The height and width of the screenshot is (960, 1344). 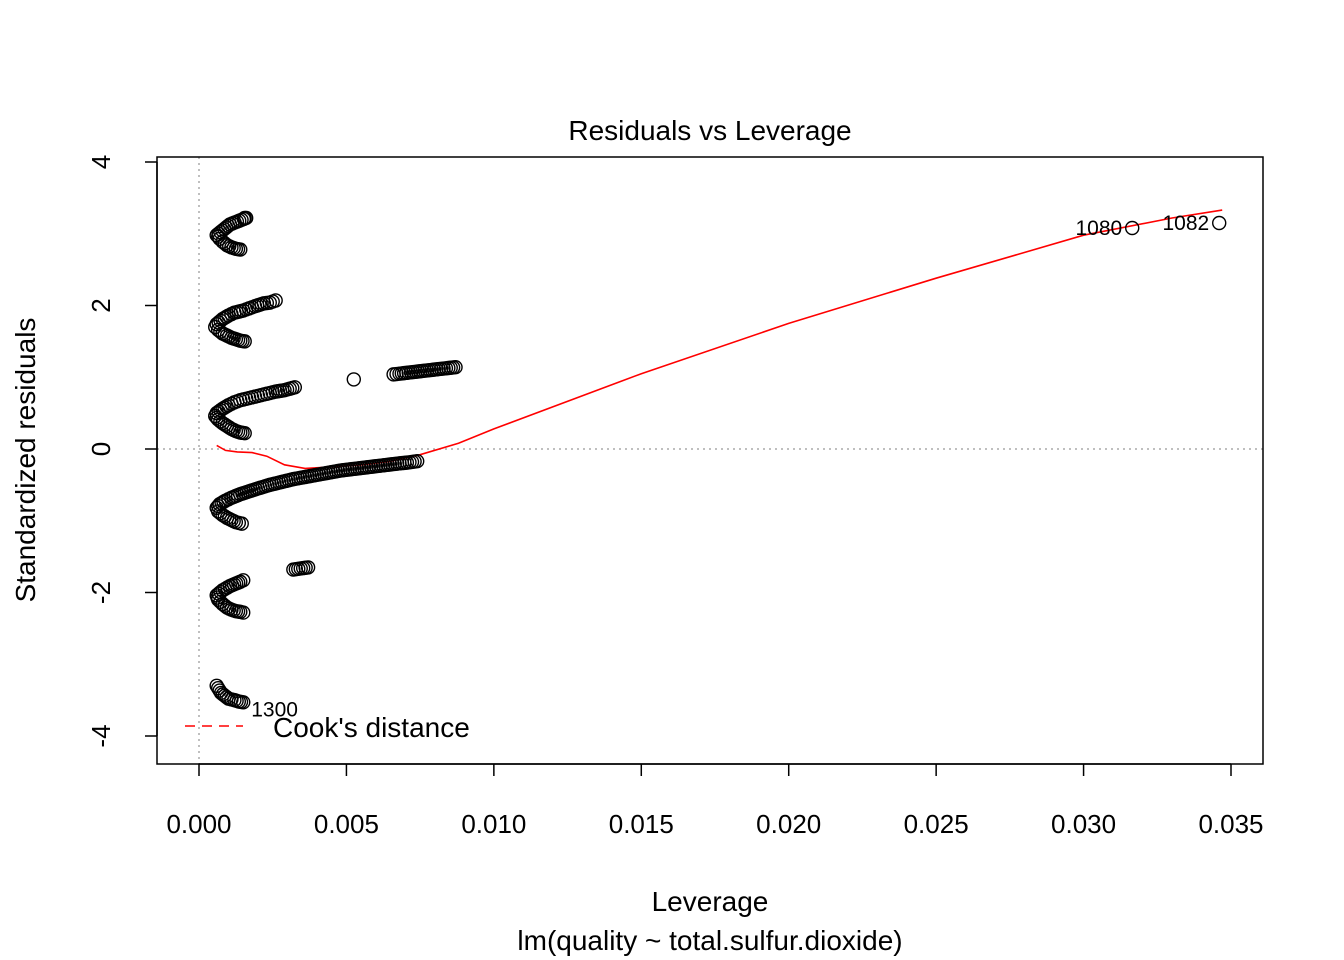 I want to click on chart-subtitle: lm(quality ~ total.sulfur.dioxide), so click(x=709, y=940).